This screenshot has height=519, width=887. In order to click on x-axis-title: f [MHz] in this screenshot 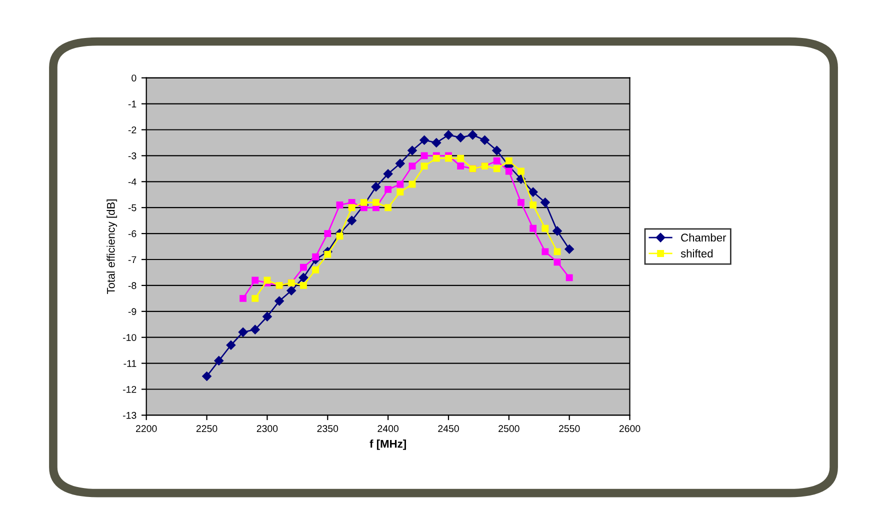, I will do `click(388, 445)`.